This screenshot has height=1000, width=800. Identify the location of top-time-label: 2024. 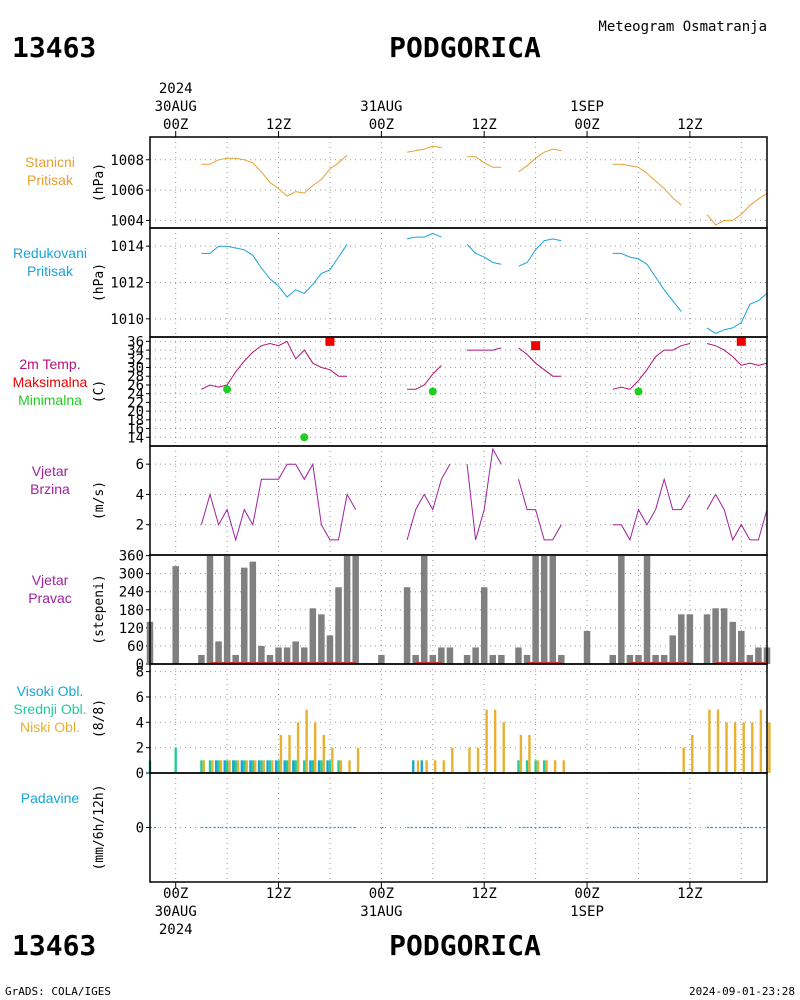
(176, 89).